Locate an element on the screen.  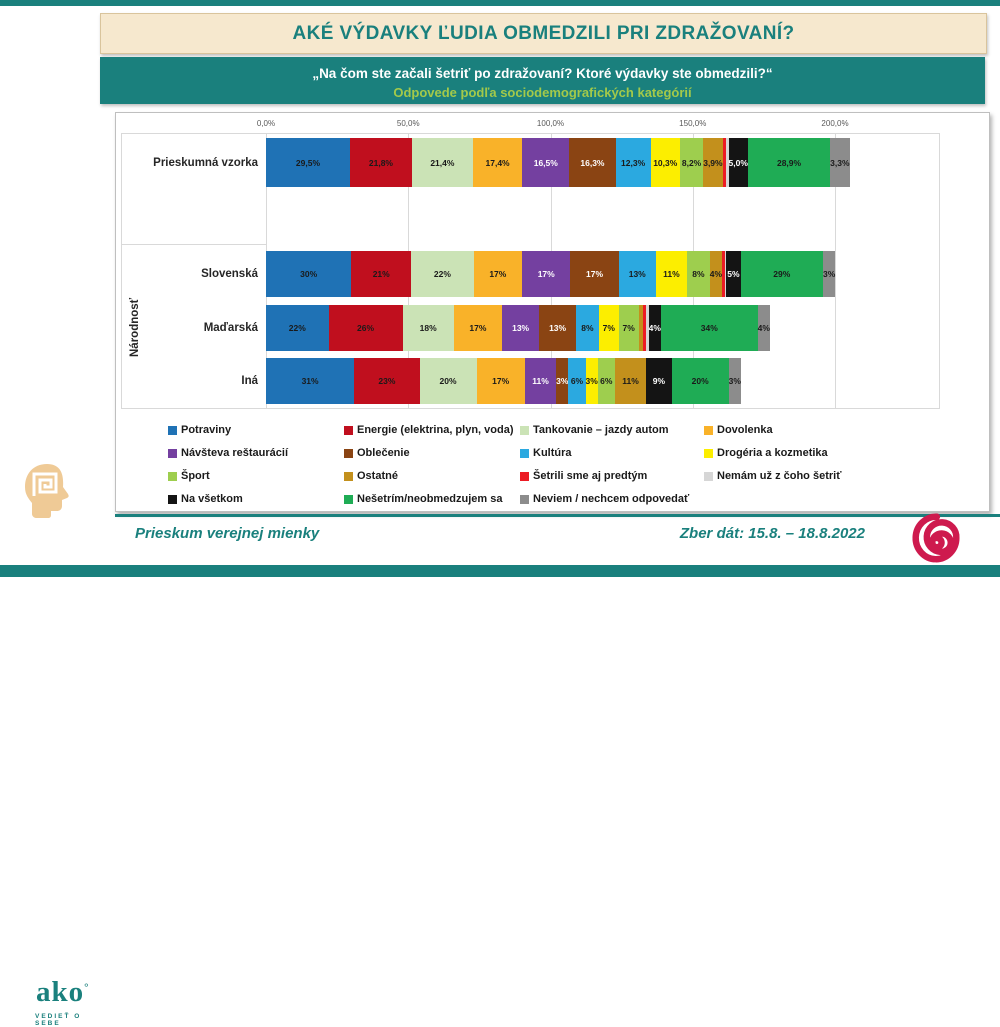
bar-segment-label: 5,0% is located at coordinates (738, 162).